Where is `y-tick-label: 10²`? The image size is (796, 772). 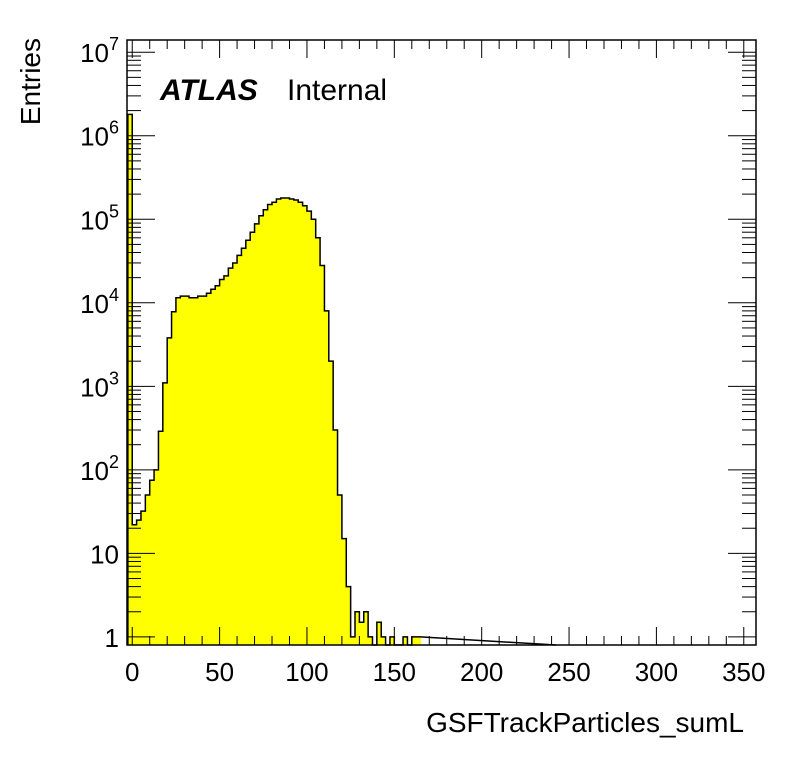
y-tick-label: 10² is located at coordinates (99, 469).